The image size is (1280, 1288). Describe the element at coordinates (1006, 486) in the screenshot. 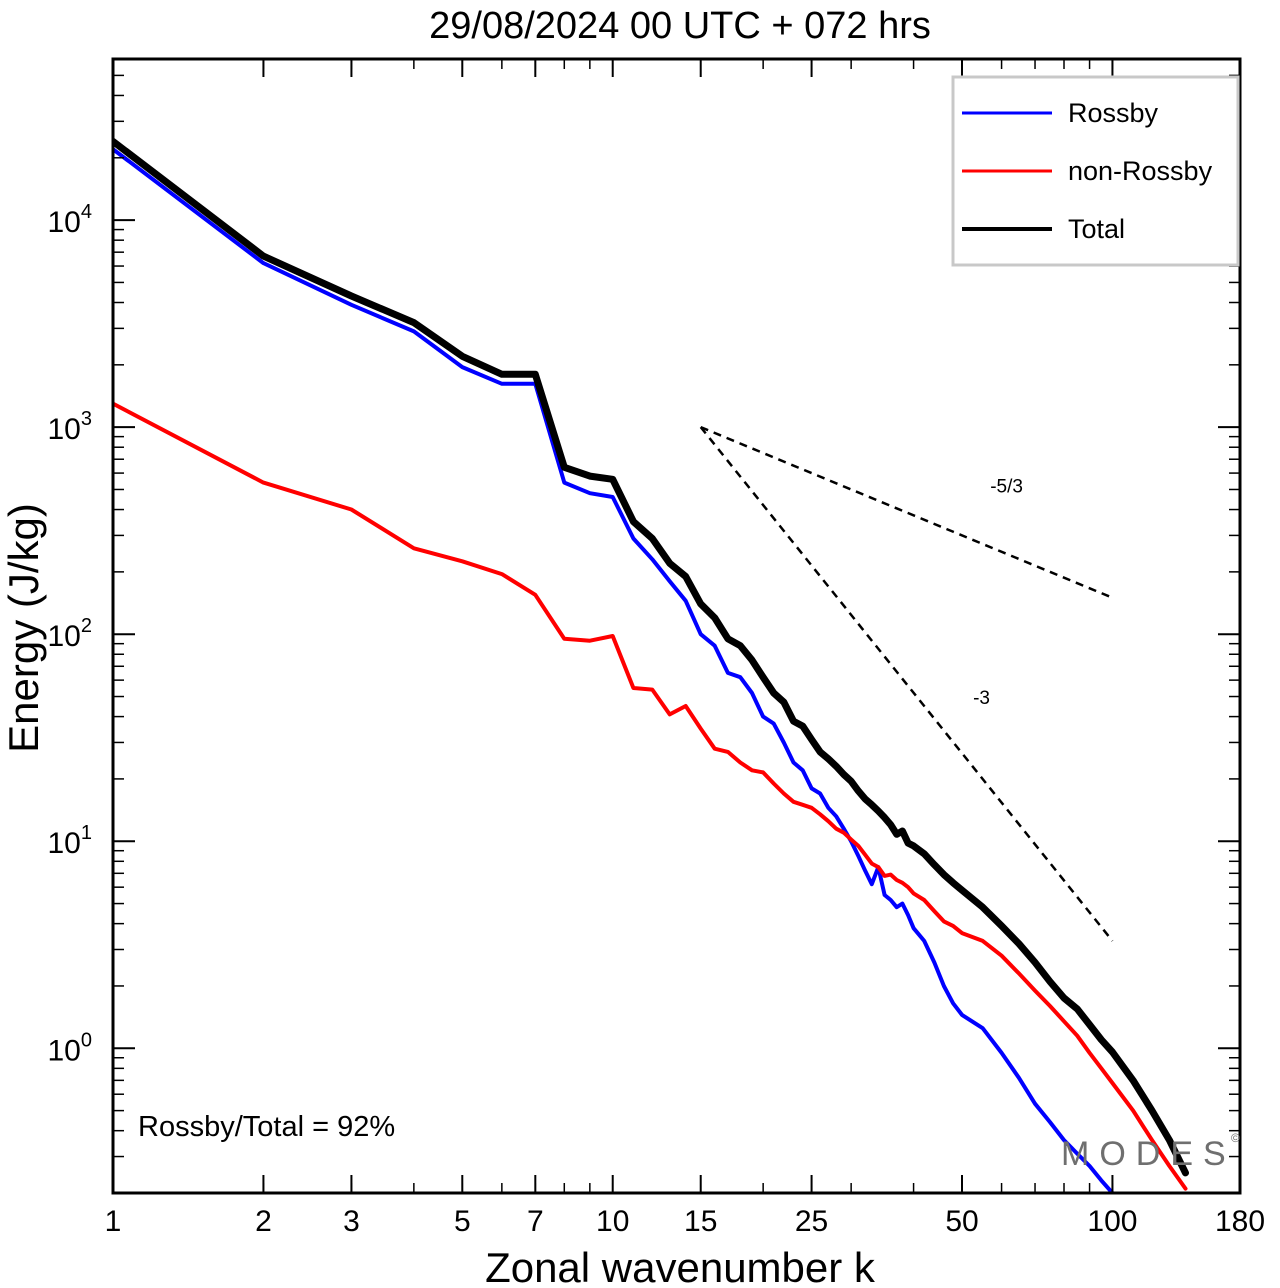

I see `reference-line-label: -5/3` at that location.